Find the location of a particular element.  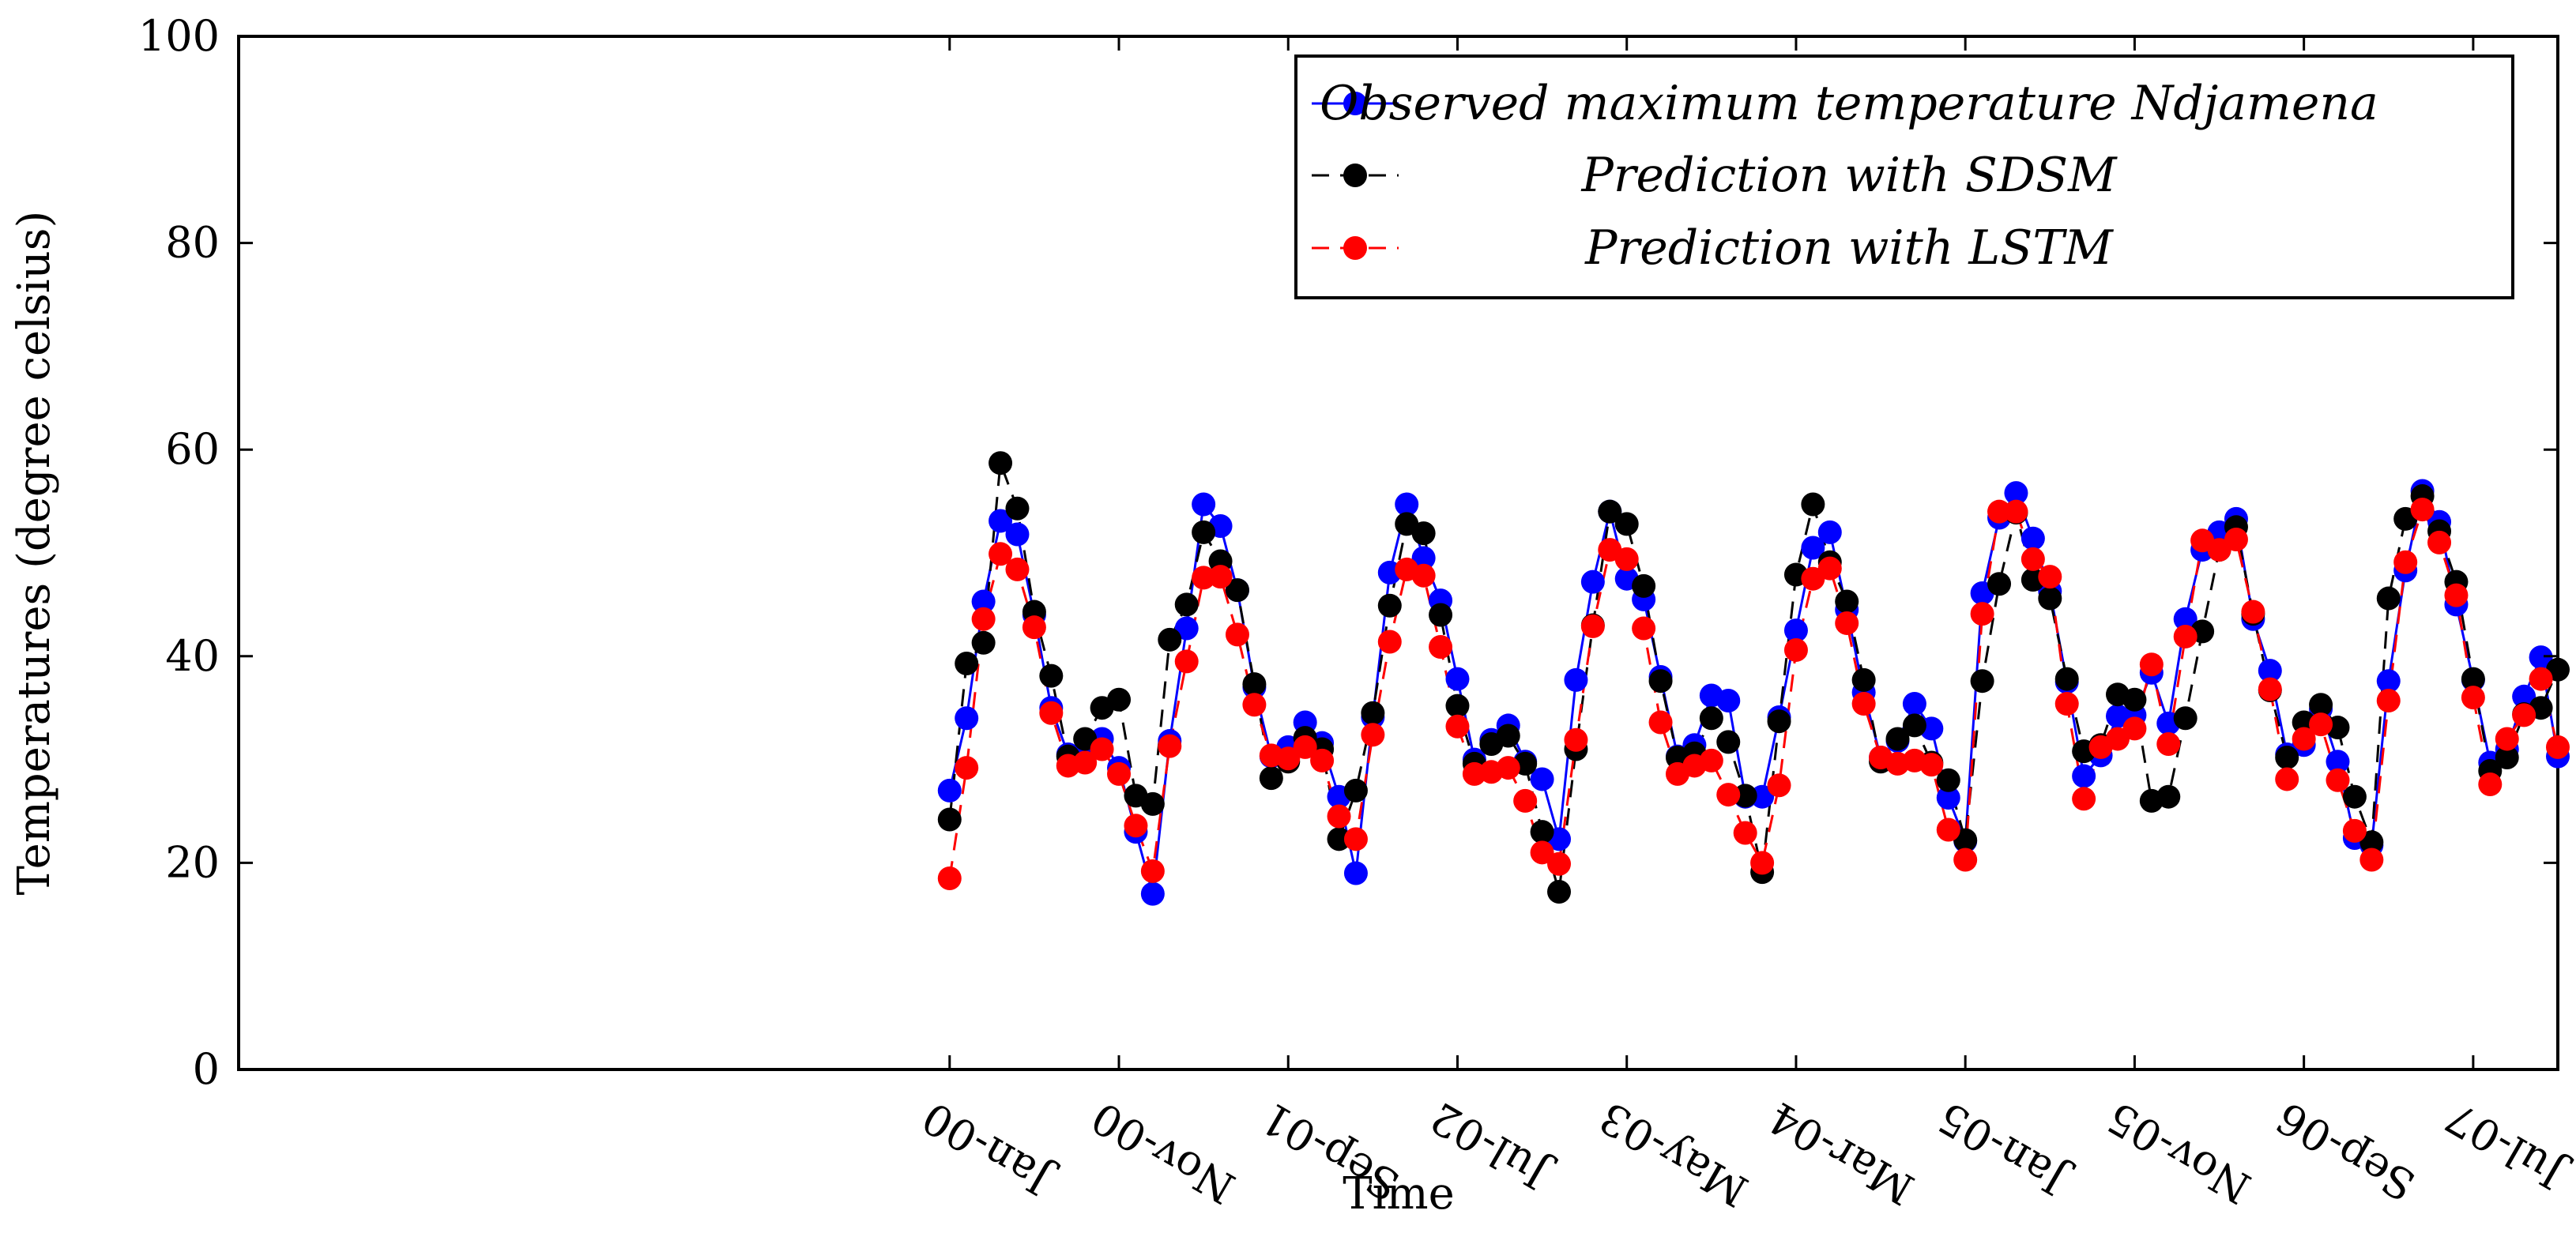

y-tick-label: 40 is located at coordinates (192, 656).